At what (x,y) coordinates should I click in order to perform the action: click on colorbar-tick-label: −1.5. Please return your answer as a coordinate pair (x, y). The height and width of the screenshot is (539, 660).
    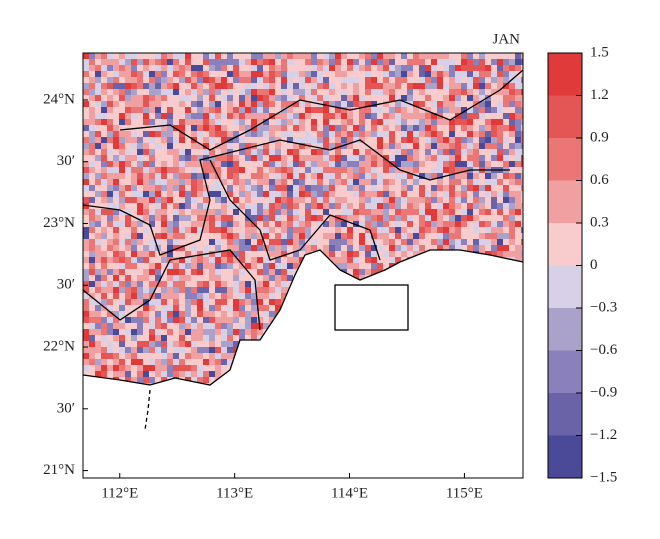
    Looking at the image, I should click on (603, 477).